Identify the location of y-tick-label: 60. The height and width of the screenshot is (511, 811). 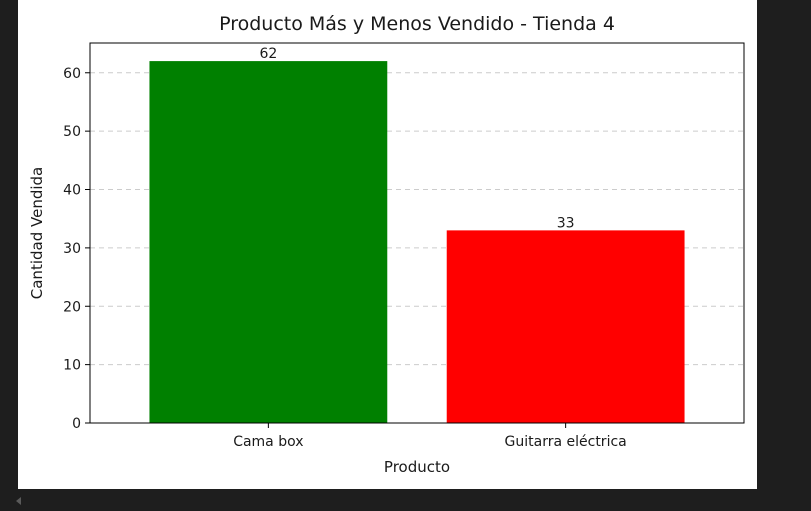
(72, 74).